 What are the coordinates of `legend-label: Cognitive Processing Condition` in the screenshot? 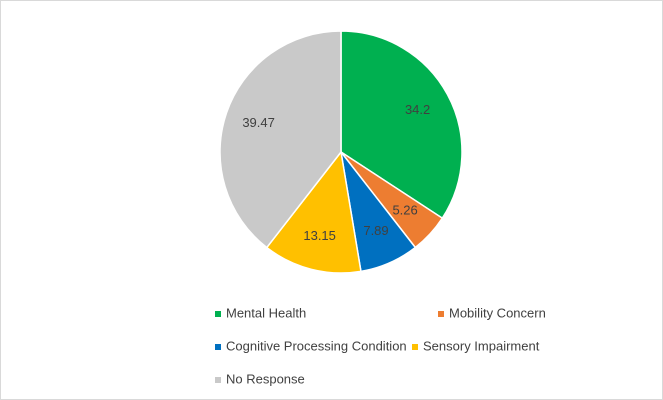 It's located at (316, 345).